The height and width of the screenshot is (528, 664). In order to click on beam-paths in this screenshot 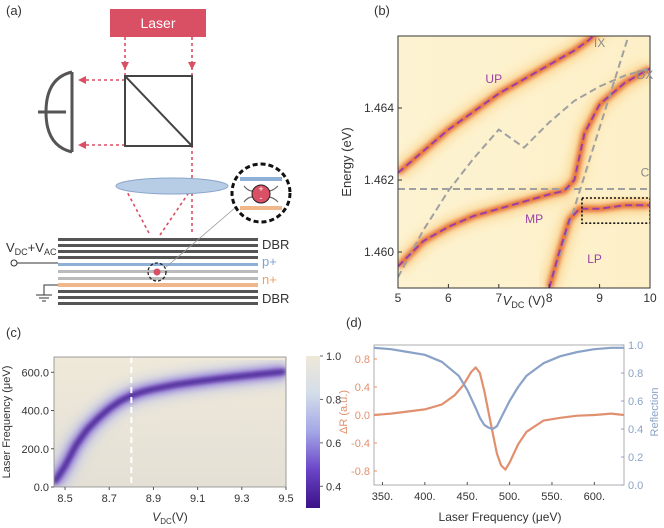, I will do `click(135, 136)`.